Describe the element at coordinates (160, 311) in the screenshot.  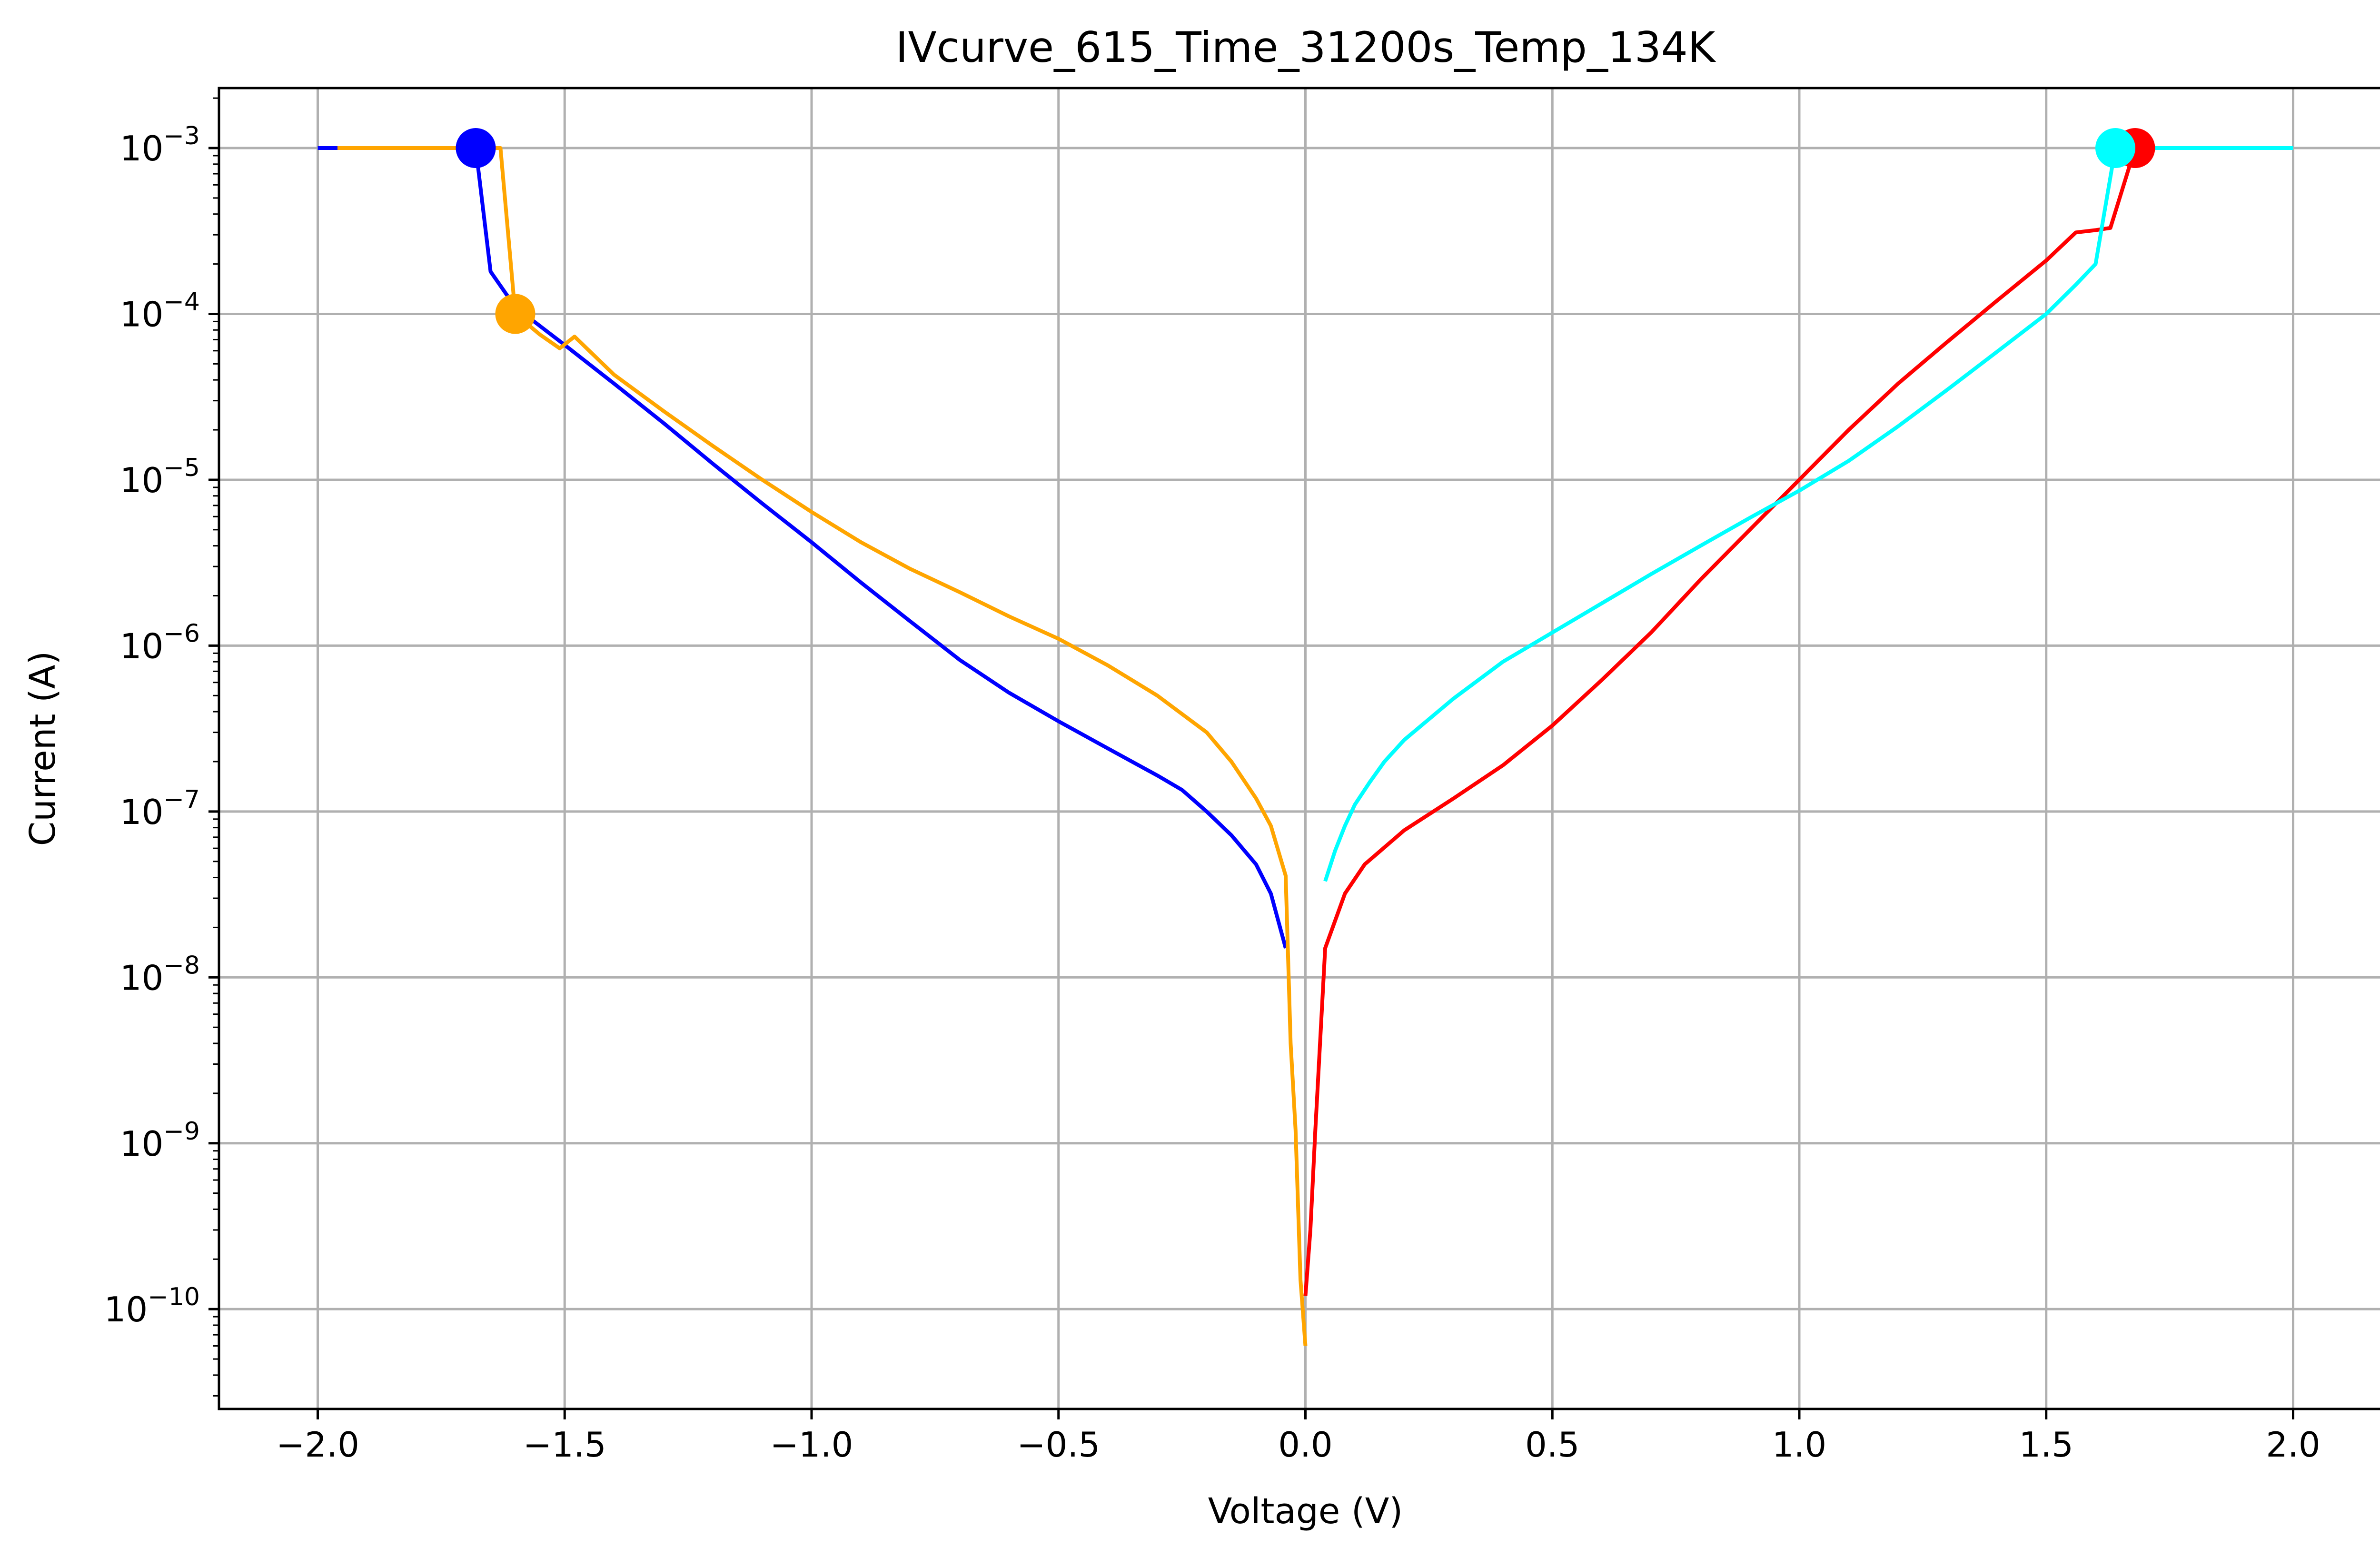
I see `y-tick-label: 10⁻⁴` at that location.